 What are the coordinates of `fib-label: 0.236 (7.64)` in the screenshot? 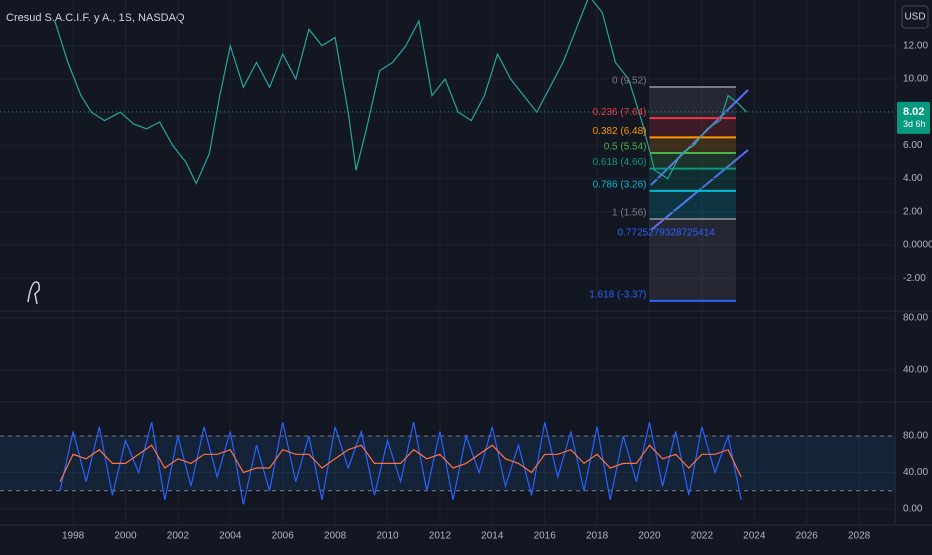 It's located at (620, 112).